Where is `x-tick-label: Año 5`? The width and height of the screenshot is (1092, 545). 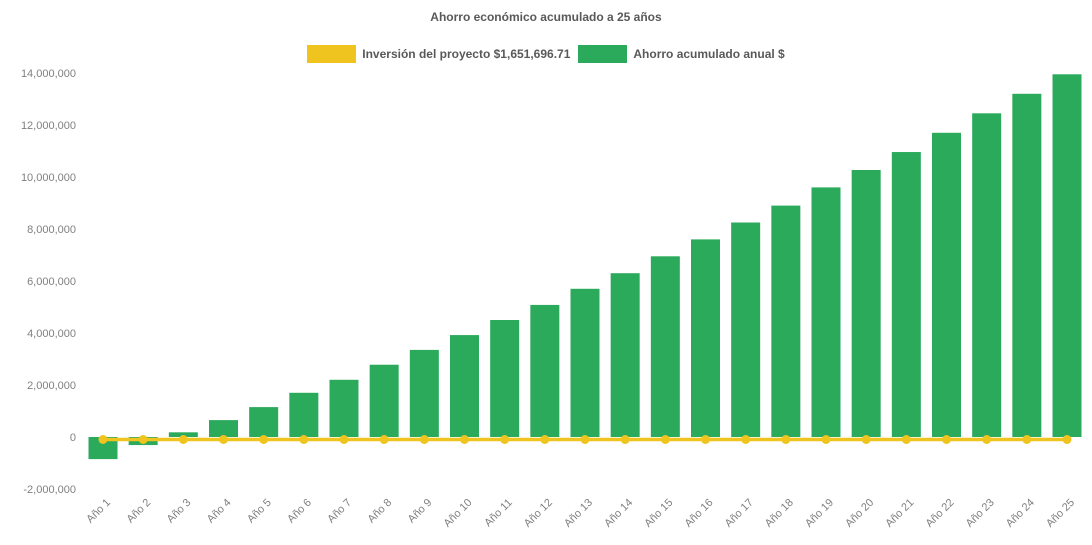 x-tick-label: Año 5 is located at coordinates (259, 511).